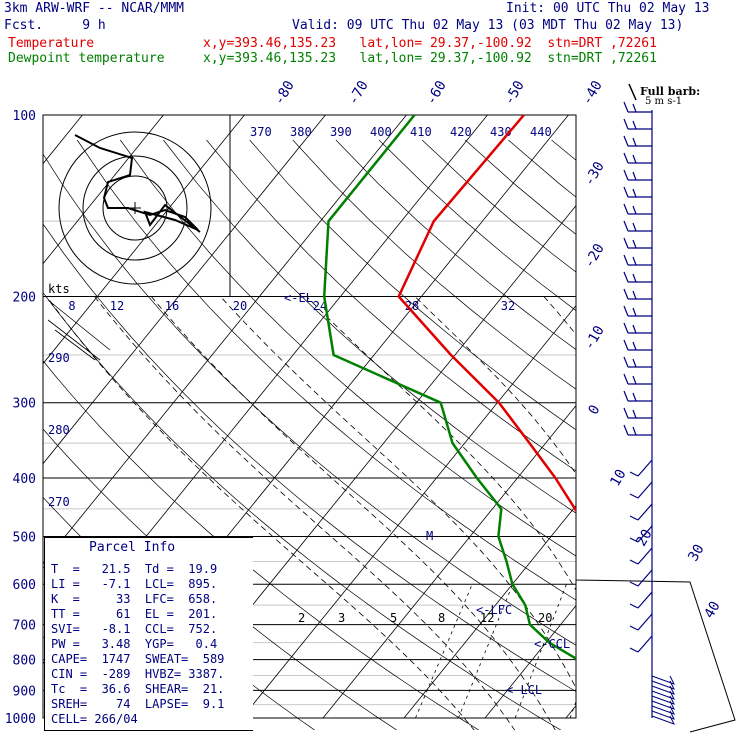  I want to click on pressure-label: 100, so click(24, 116).